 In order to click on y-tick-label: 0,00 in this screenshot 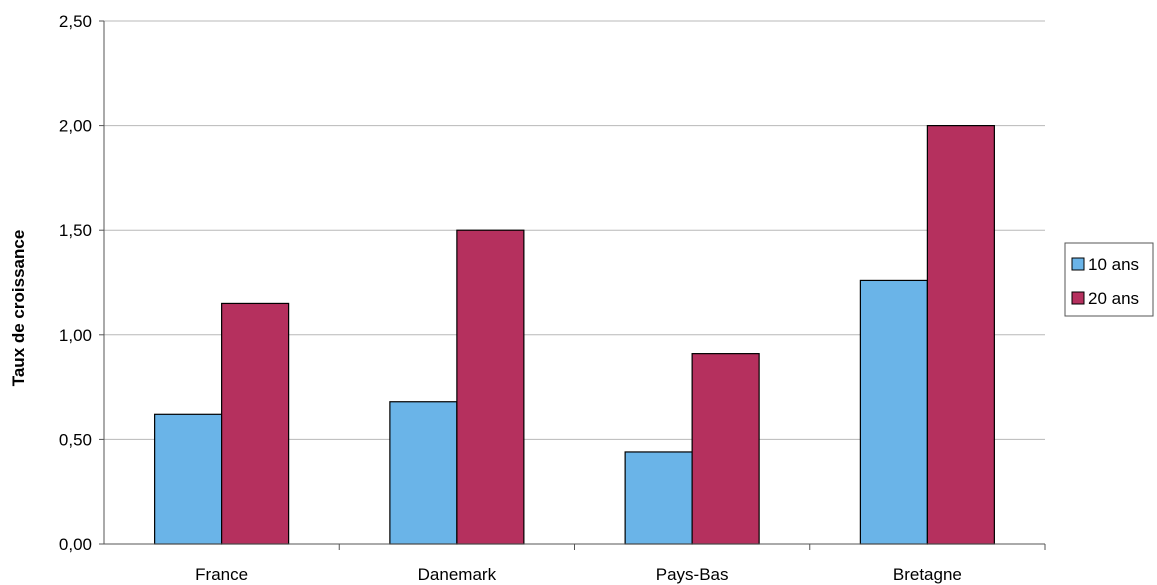, I will do `click(75, 544)`.